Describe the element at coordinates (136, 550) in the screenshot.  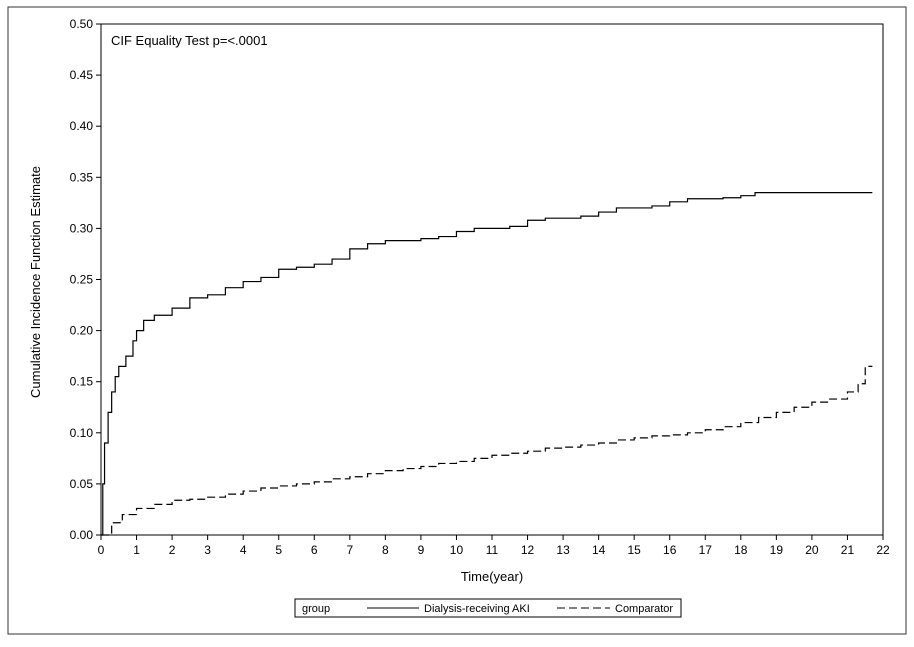
I see `x-tick-label: 1` at that location.